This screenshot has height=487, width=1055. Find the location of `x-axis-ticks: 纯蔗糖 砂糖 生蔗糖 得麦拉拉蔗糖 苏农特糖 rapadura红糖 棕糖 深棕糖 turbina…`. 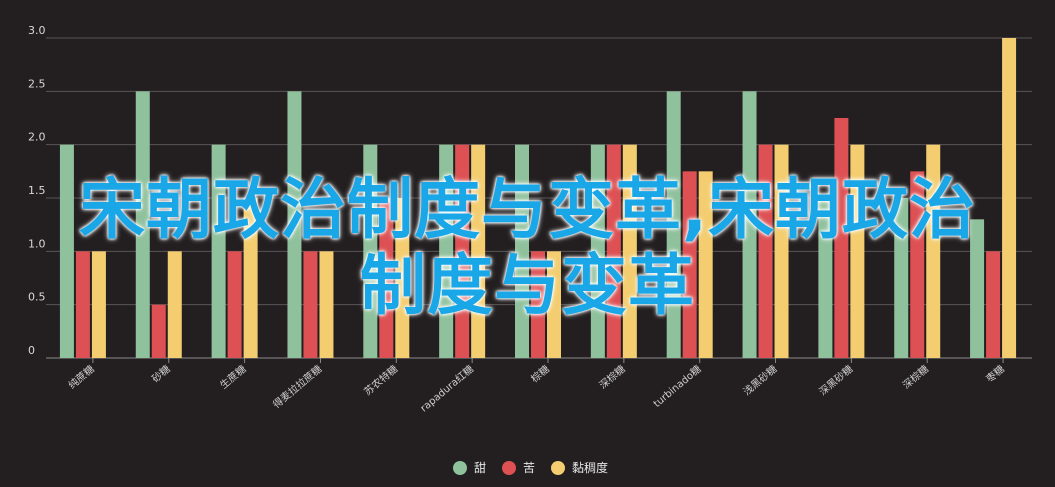

x-axis-ticks: 纯蔗糖 砂糖 生蔗糖 得麦拉拉蔗糖 苏农特糖 rapadura红糖 棕糖 深棕糖 turbina… is located at coordinates (536, 386).